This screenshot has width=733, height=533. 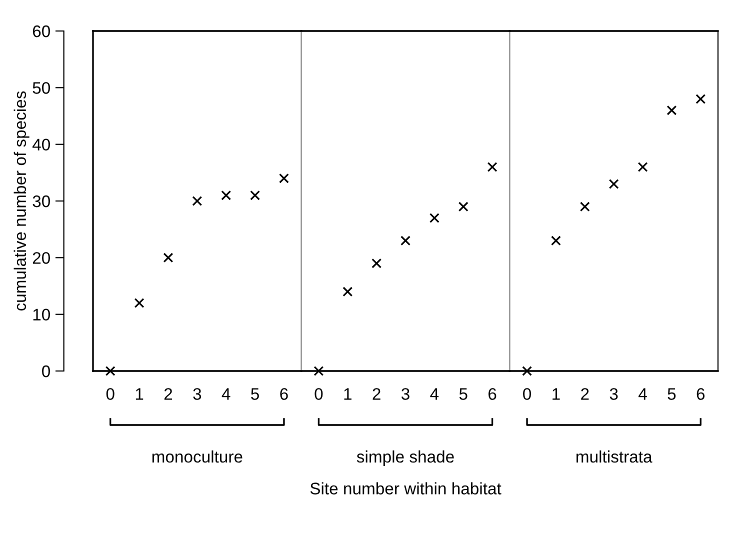 I want to click on x-axis-title: multistrata, so click(x=614, y=456).